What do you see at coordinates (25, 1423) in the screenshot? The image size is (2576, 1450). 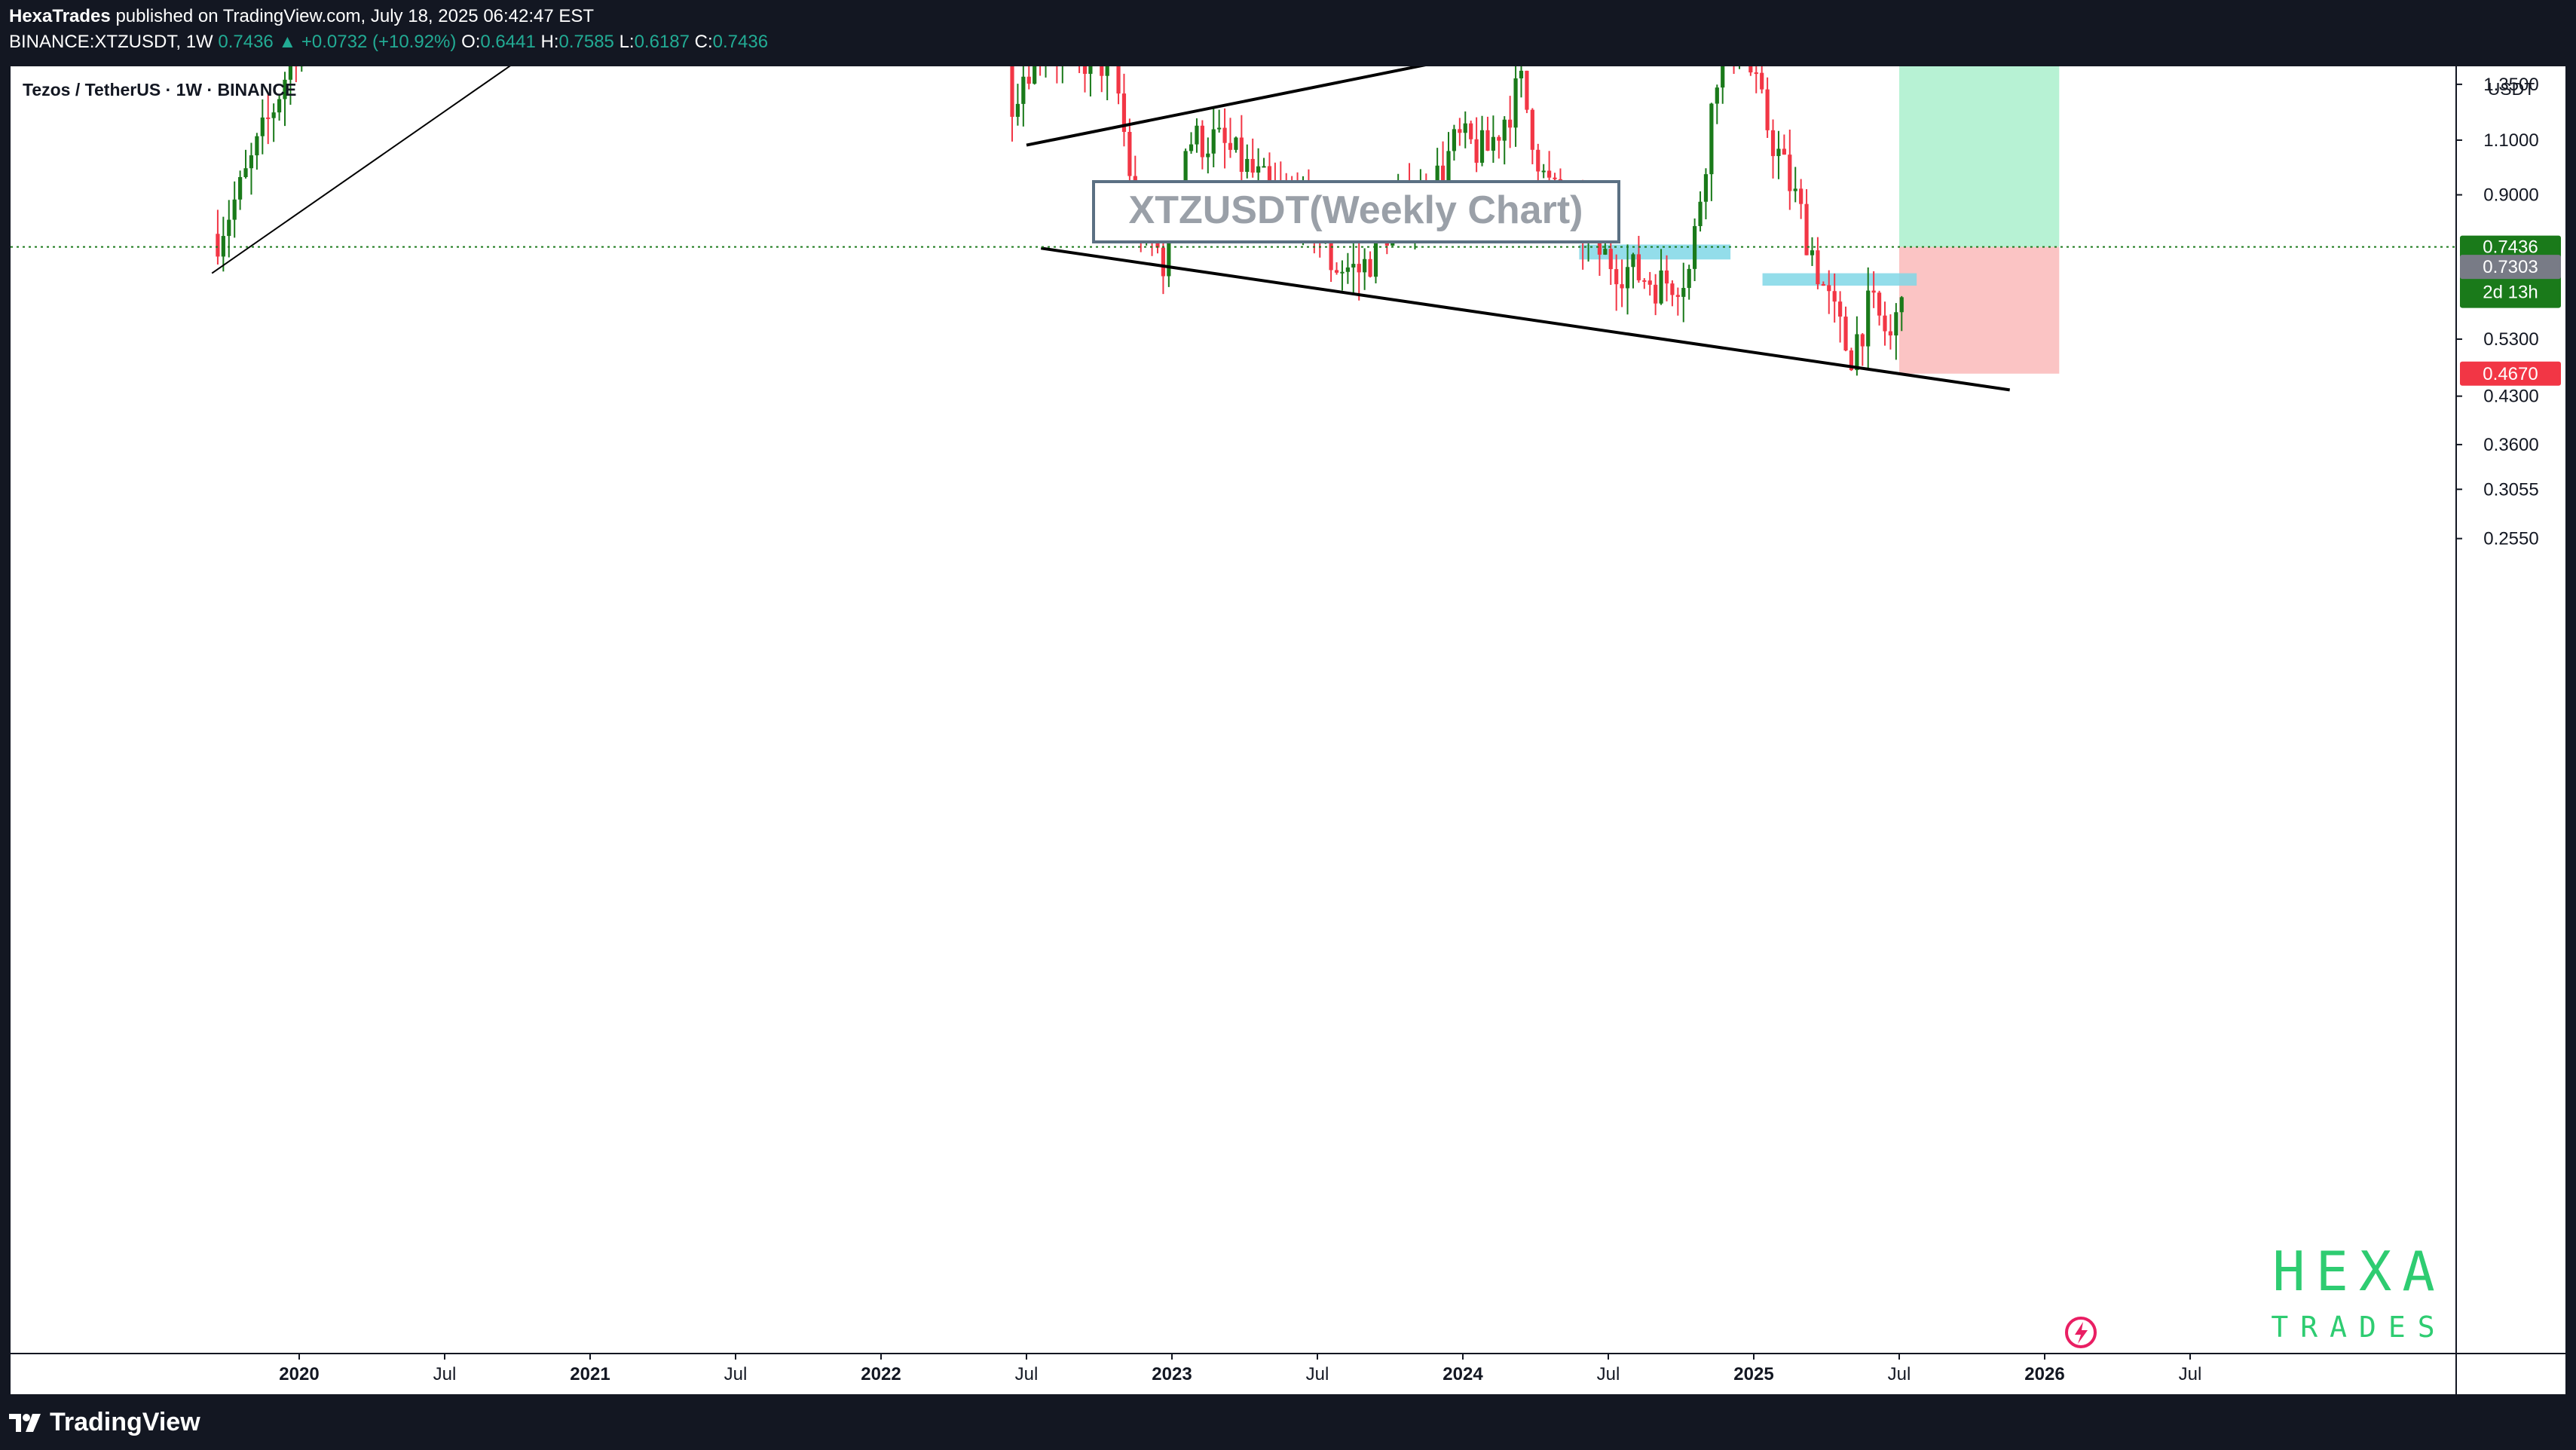 I see `tradingview-logo-icon` at bounding box center [25, 1423].